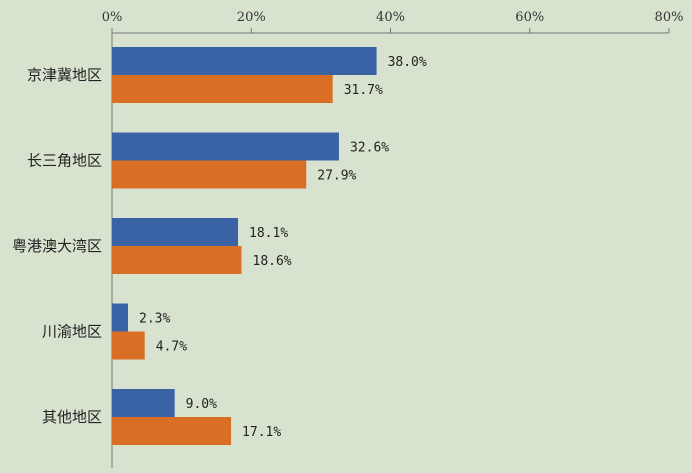  Describe the element at coordinates (201, 404) in the screenshot. I see `data-label: 9.0%` at that location.